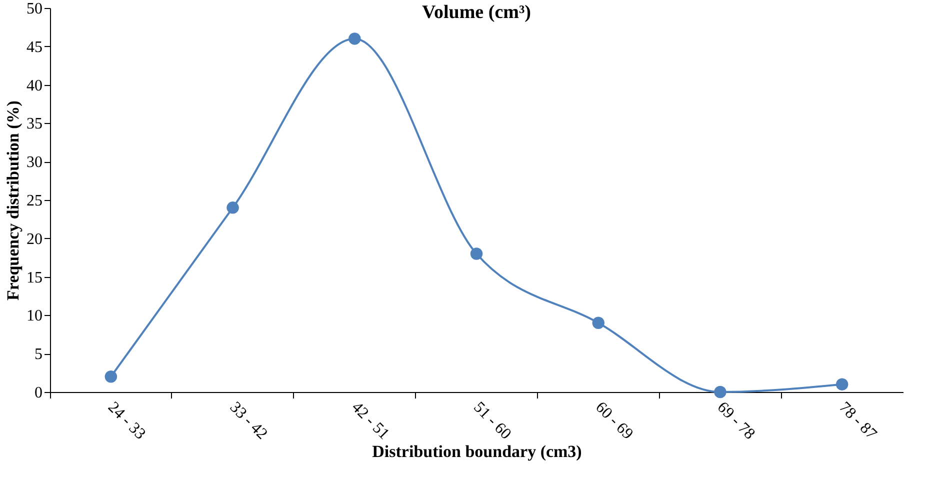  Describe the element at coordinates (34, 316) in the screenshot. I see `y-tick-label: 10` at that location.